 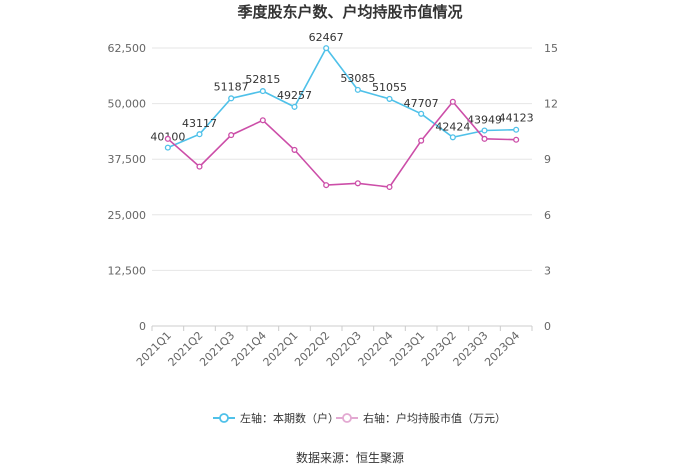 I want to click on left-axis-tick-label: 50,000, so click(x=127, y=104).